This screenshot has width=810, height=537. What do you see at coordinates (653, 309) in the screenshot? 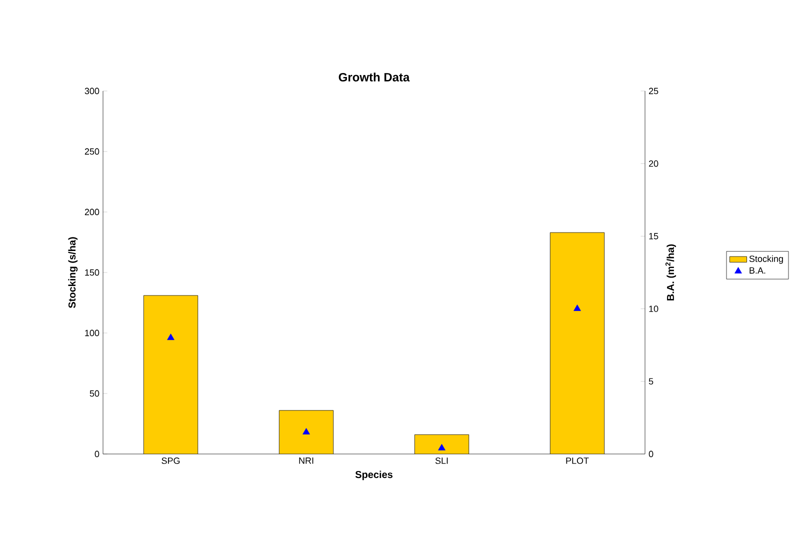
I see `y2-tick-label: 10` at bounding box center [653, 309].